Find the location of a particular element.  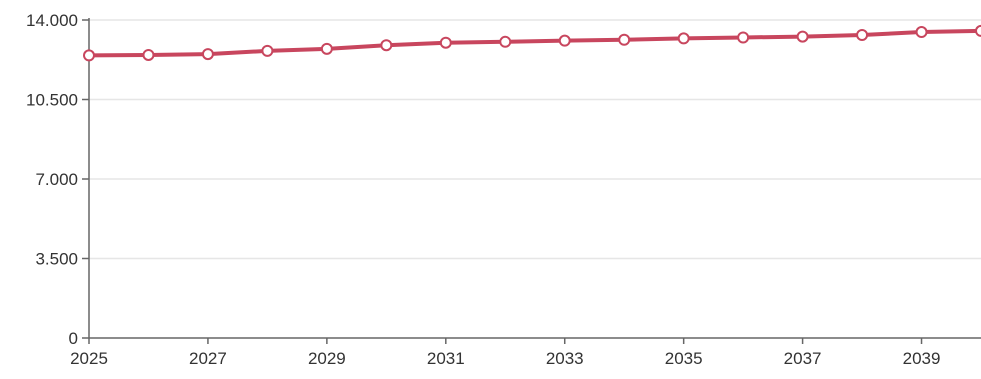

x-tick-label: 2035 is located at coordinates (684, 358).